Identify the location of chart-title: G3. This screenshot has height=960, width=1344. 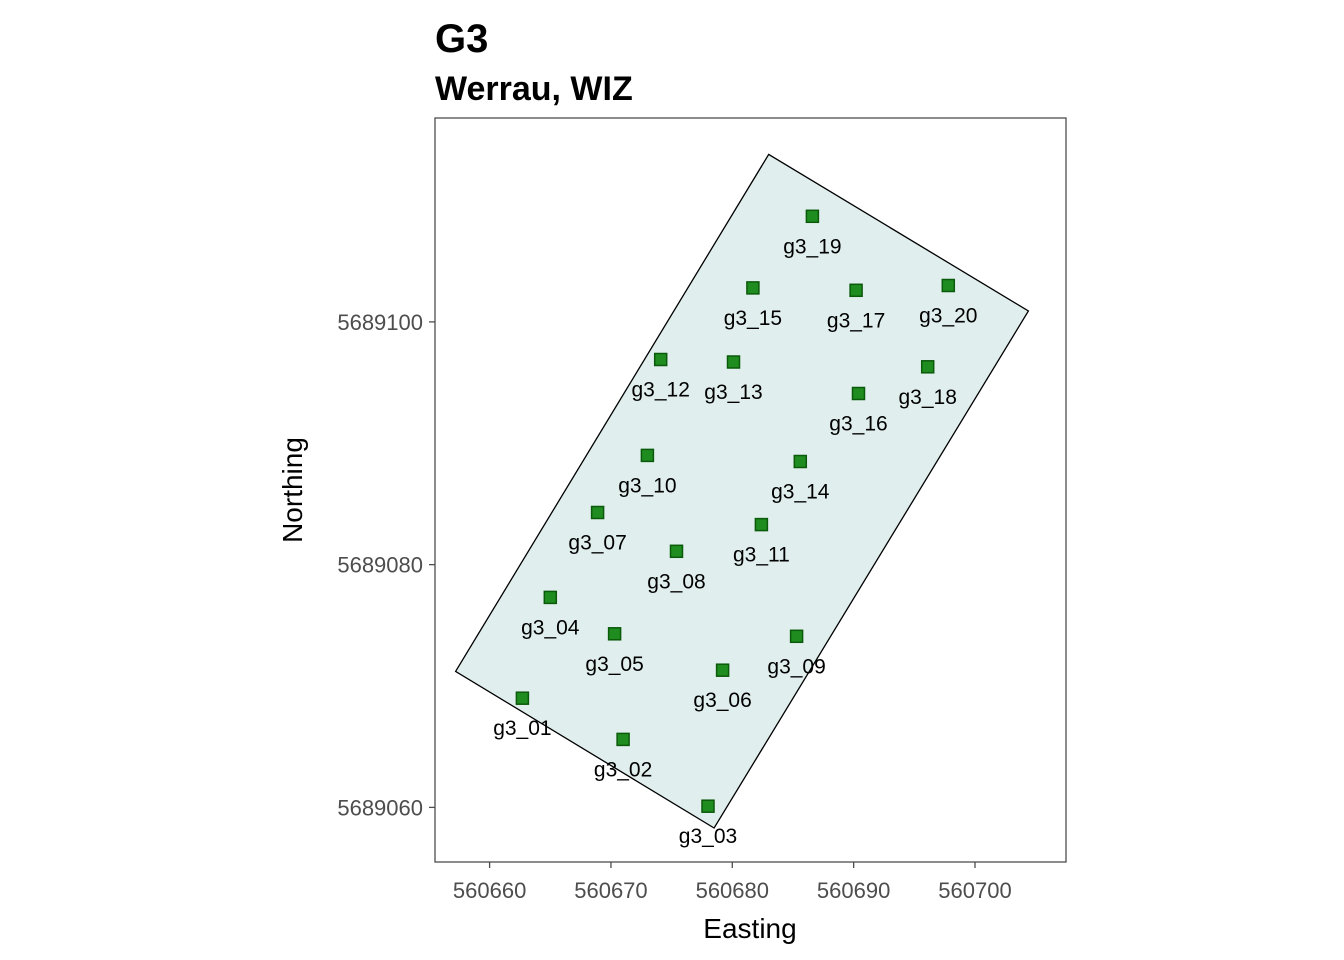
(461, 39).